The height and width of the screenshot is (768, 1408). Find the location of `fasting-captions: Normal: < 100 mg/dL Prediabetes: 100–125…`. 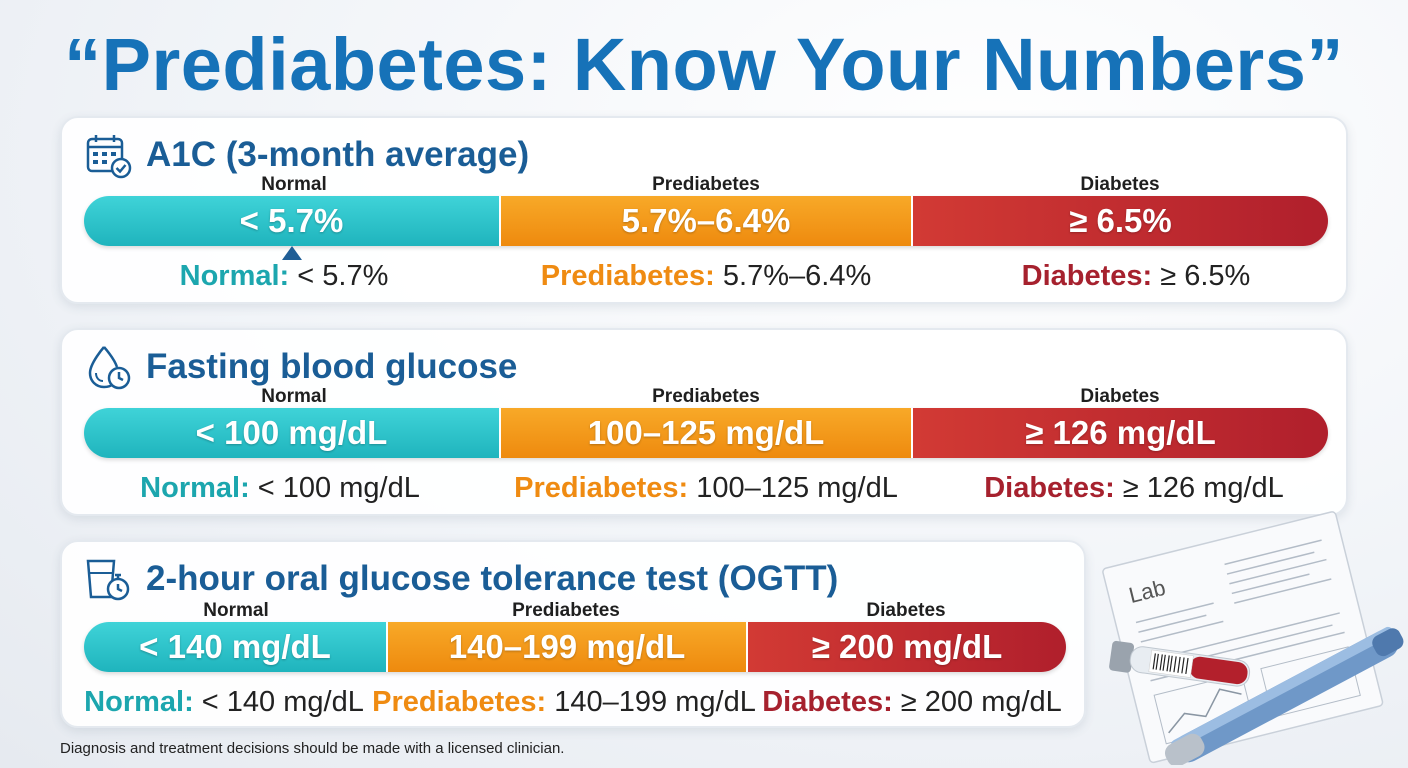

fasting-captions: Normal: < 100 mg/dL Prediabetes: 100–125… is located at coordinates (706, 490).